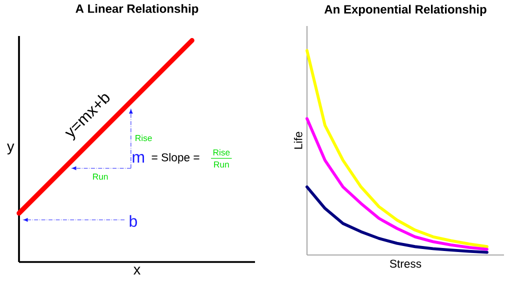 This screenshot has height=305, width=511. I want to click on chart-title: A Linear Relationship, so click(137, 10).